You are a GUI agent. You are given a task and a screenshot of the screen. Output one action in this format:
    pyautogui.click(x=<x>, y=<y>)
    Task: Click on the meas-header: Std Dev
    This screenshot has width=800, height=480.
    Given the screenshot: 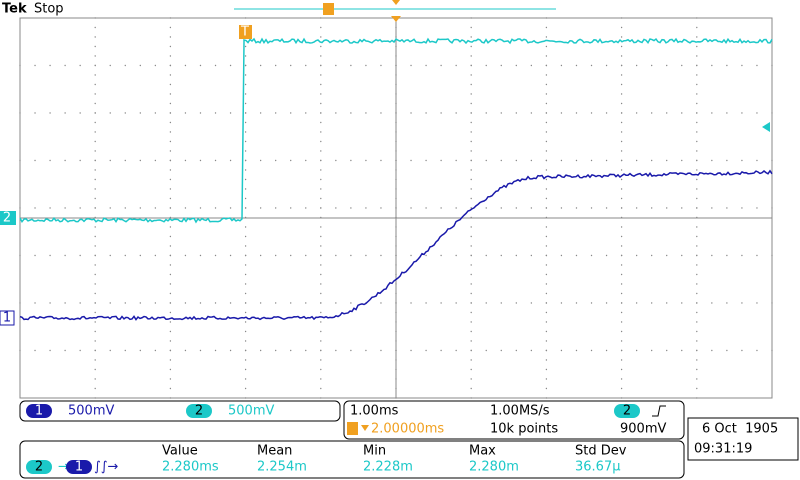 What is the action you would take?
    pyautogui.click(x=601, y=451)
    